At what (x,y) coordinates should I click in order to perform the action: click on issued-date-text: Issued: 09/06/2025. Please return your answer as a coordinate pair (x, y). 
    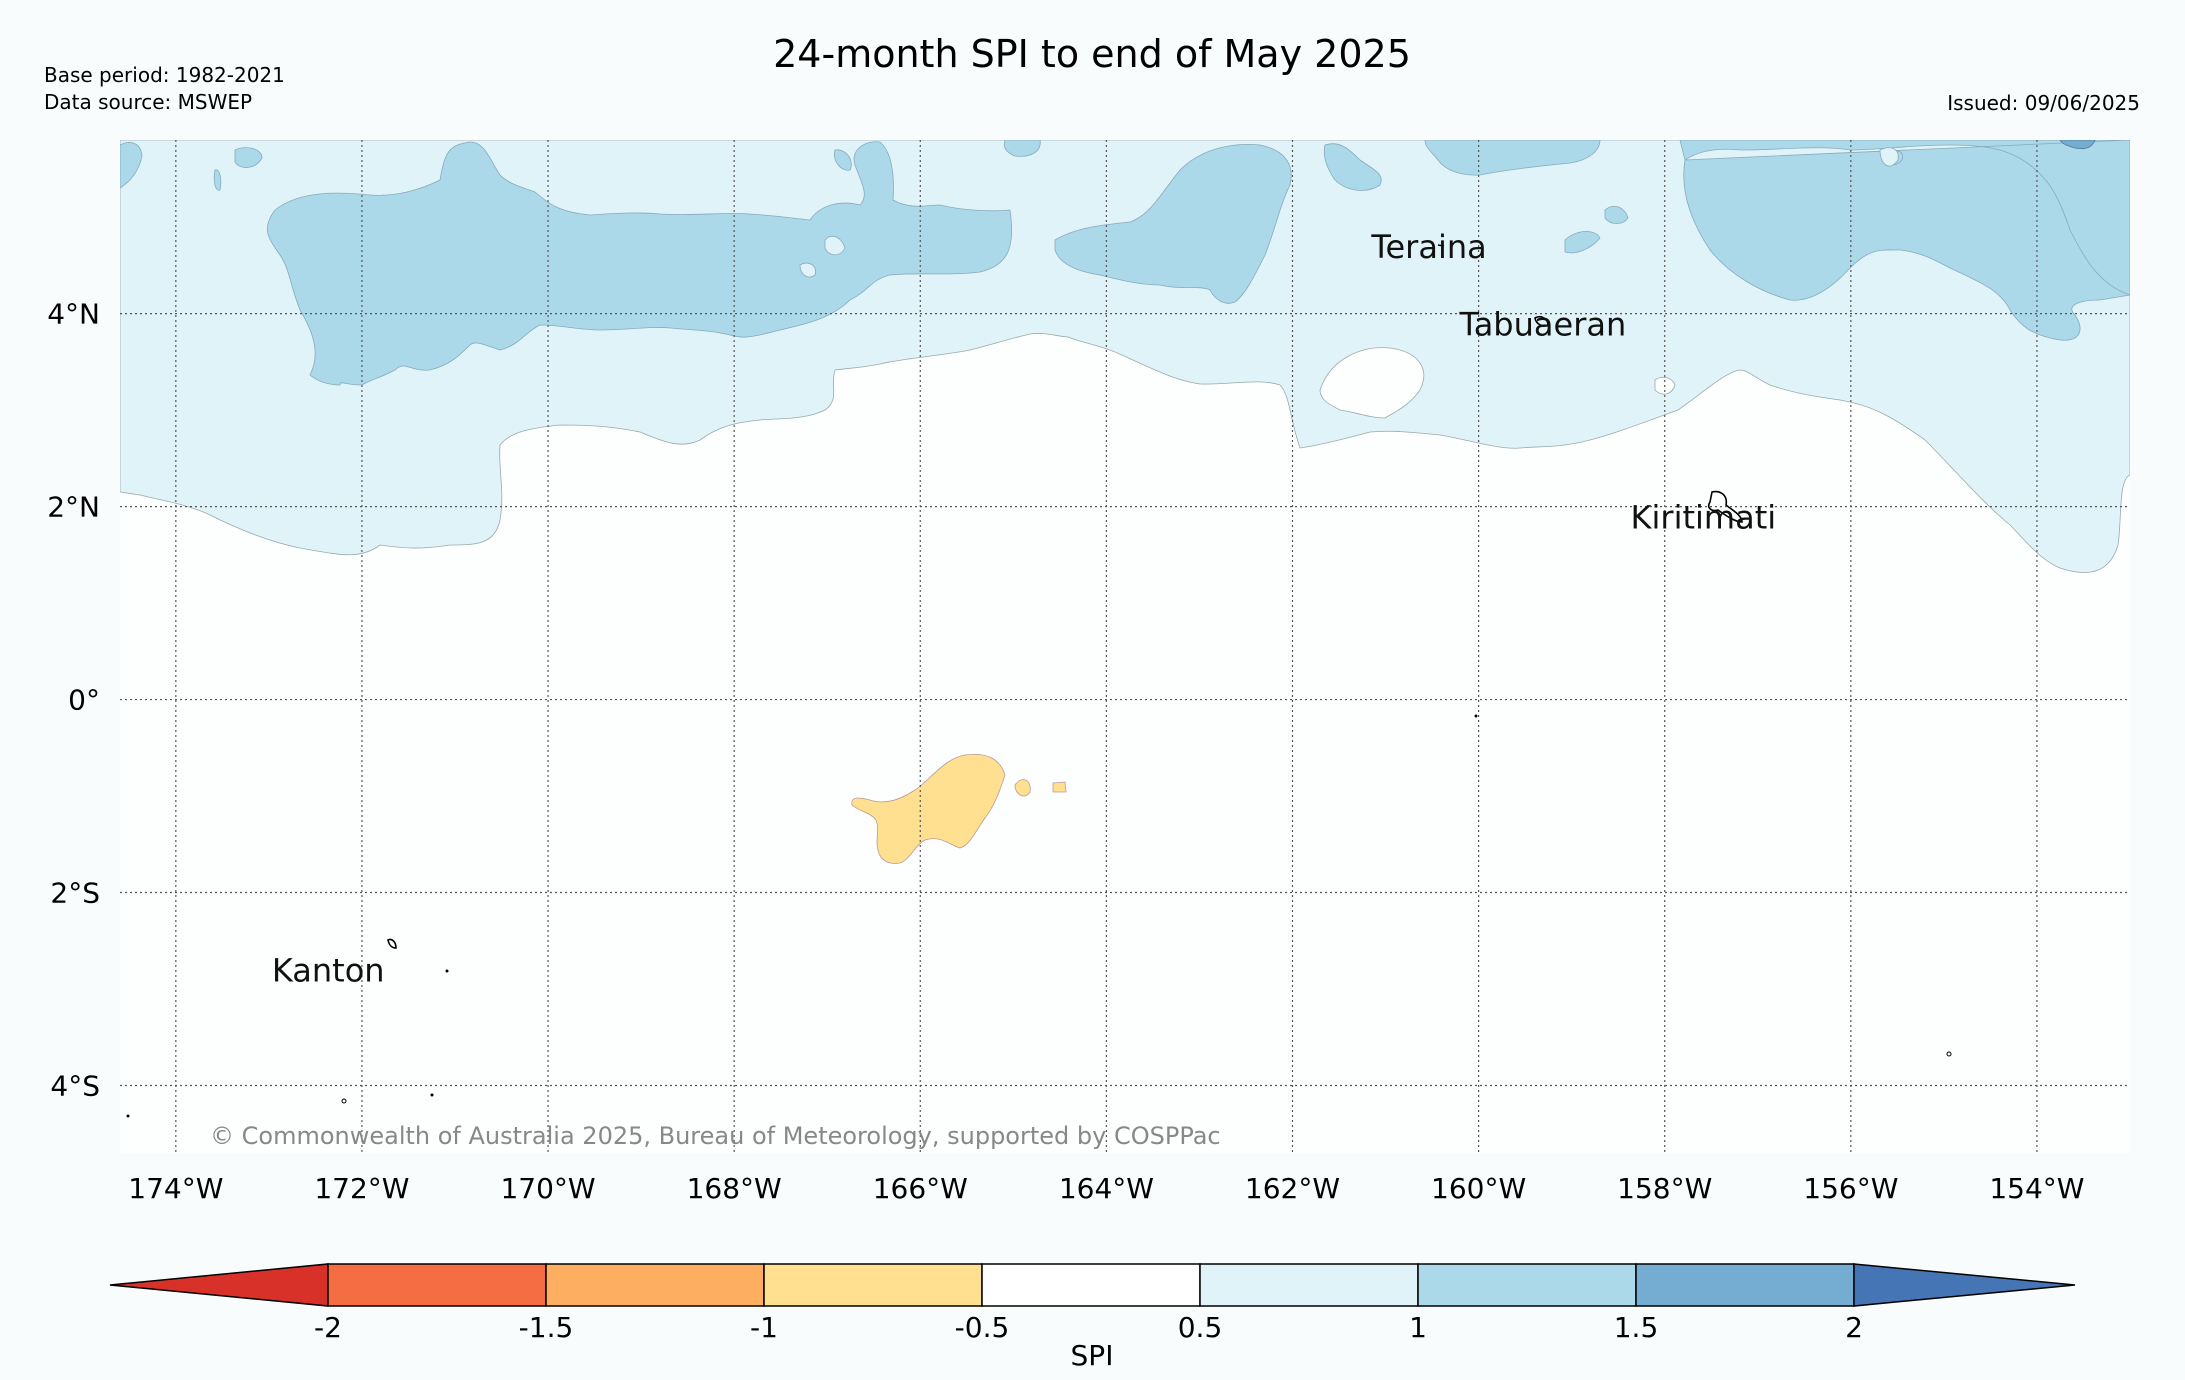
    Looking at the image, I should click on (2043, 103).